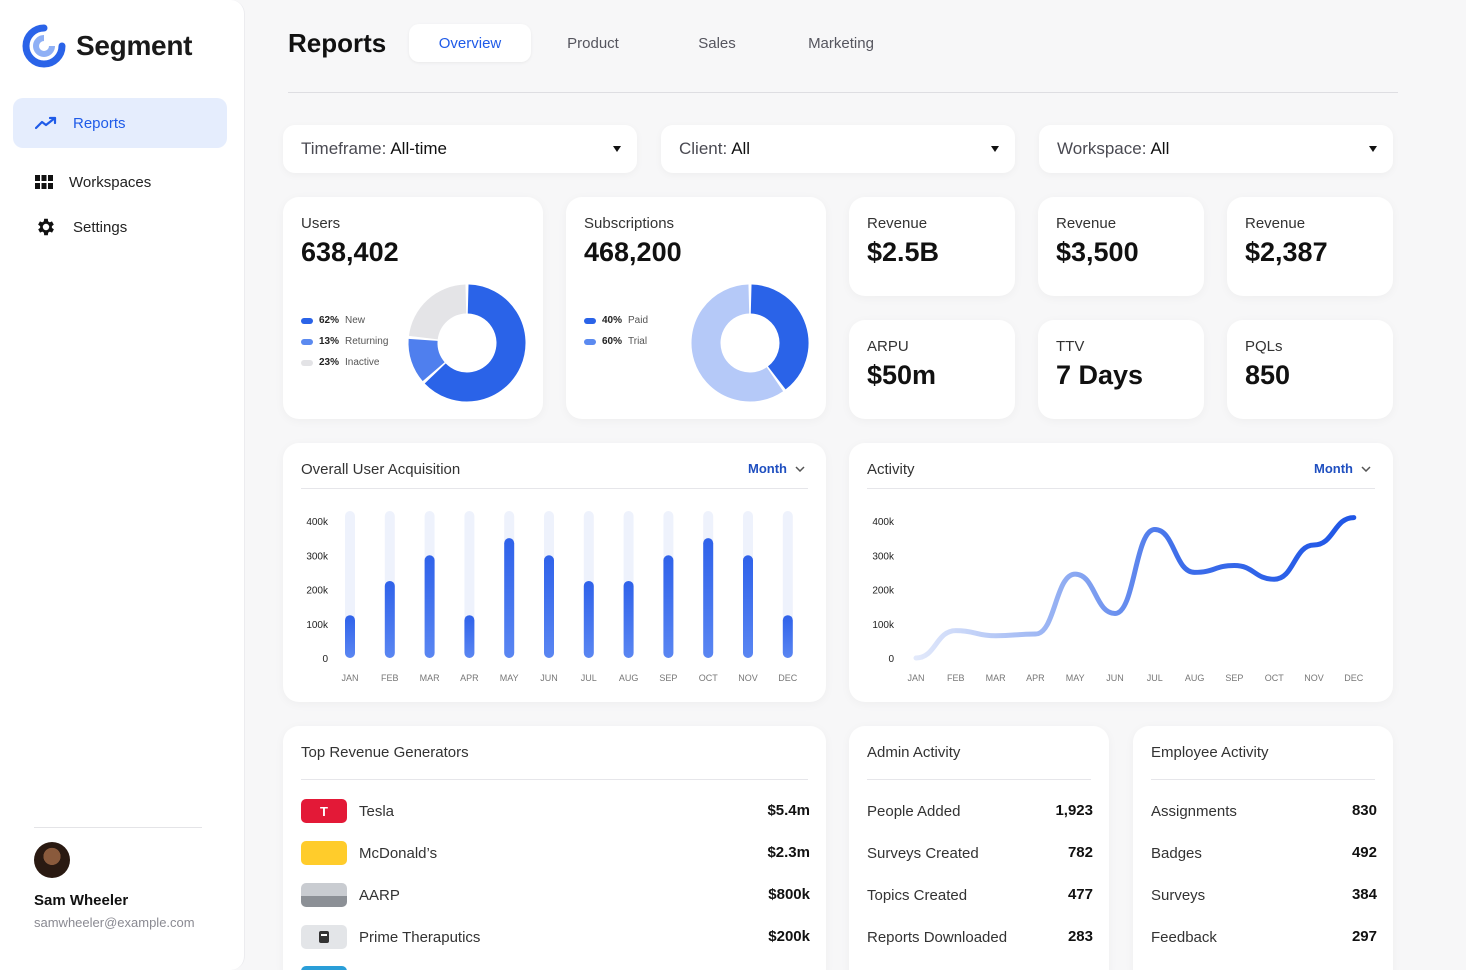 The height and width of the screenshot is (970, 1466). Describe the element at coordinates (838, 149) in the screenshot. I see `client-filter: Client: All` at that location.